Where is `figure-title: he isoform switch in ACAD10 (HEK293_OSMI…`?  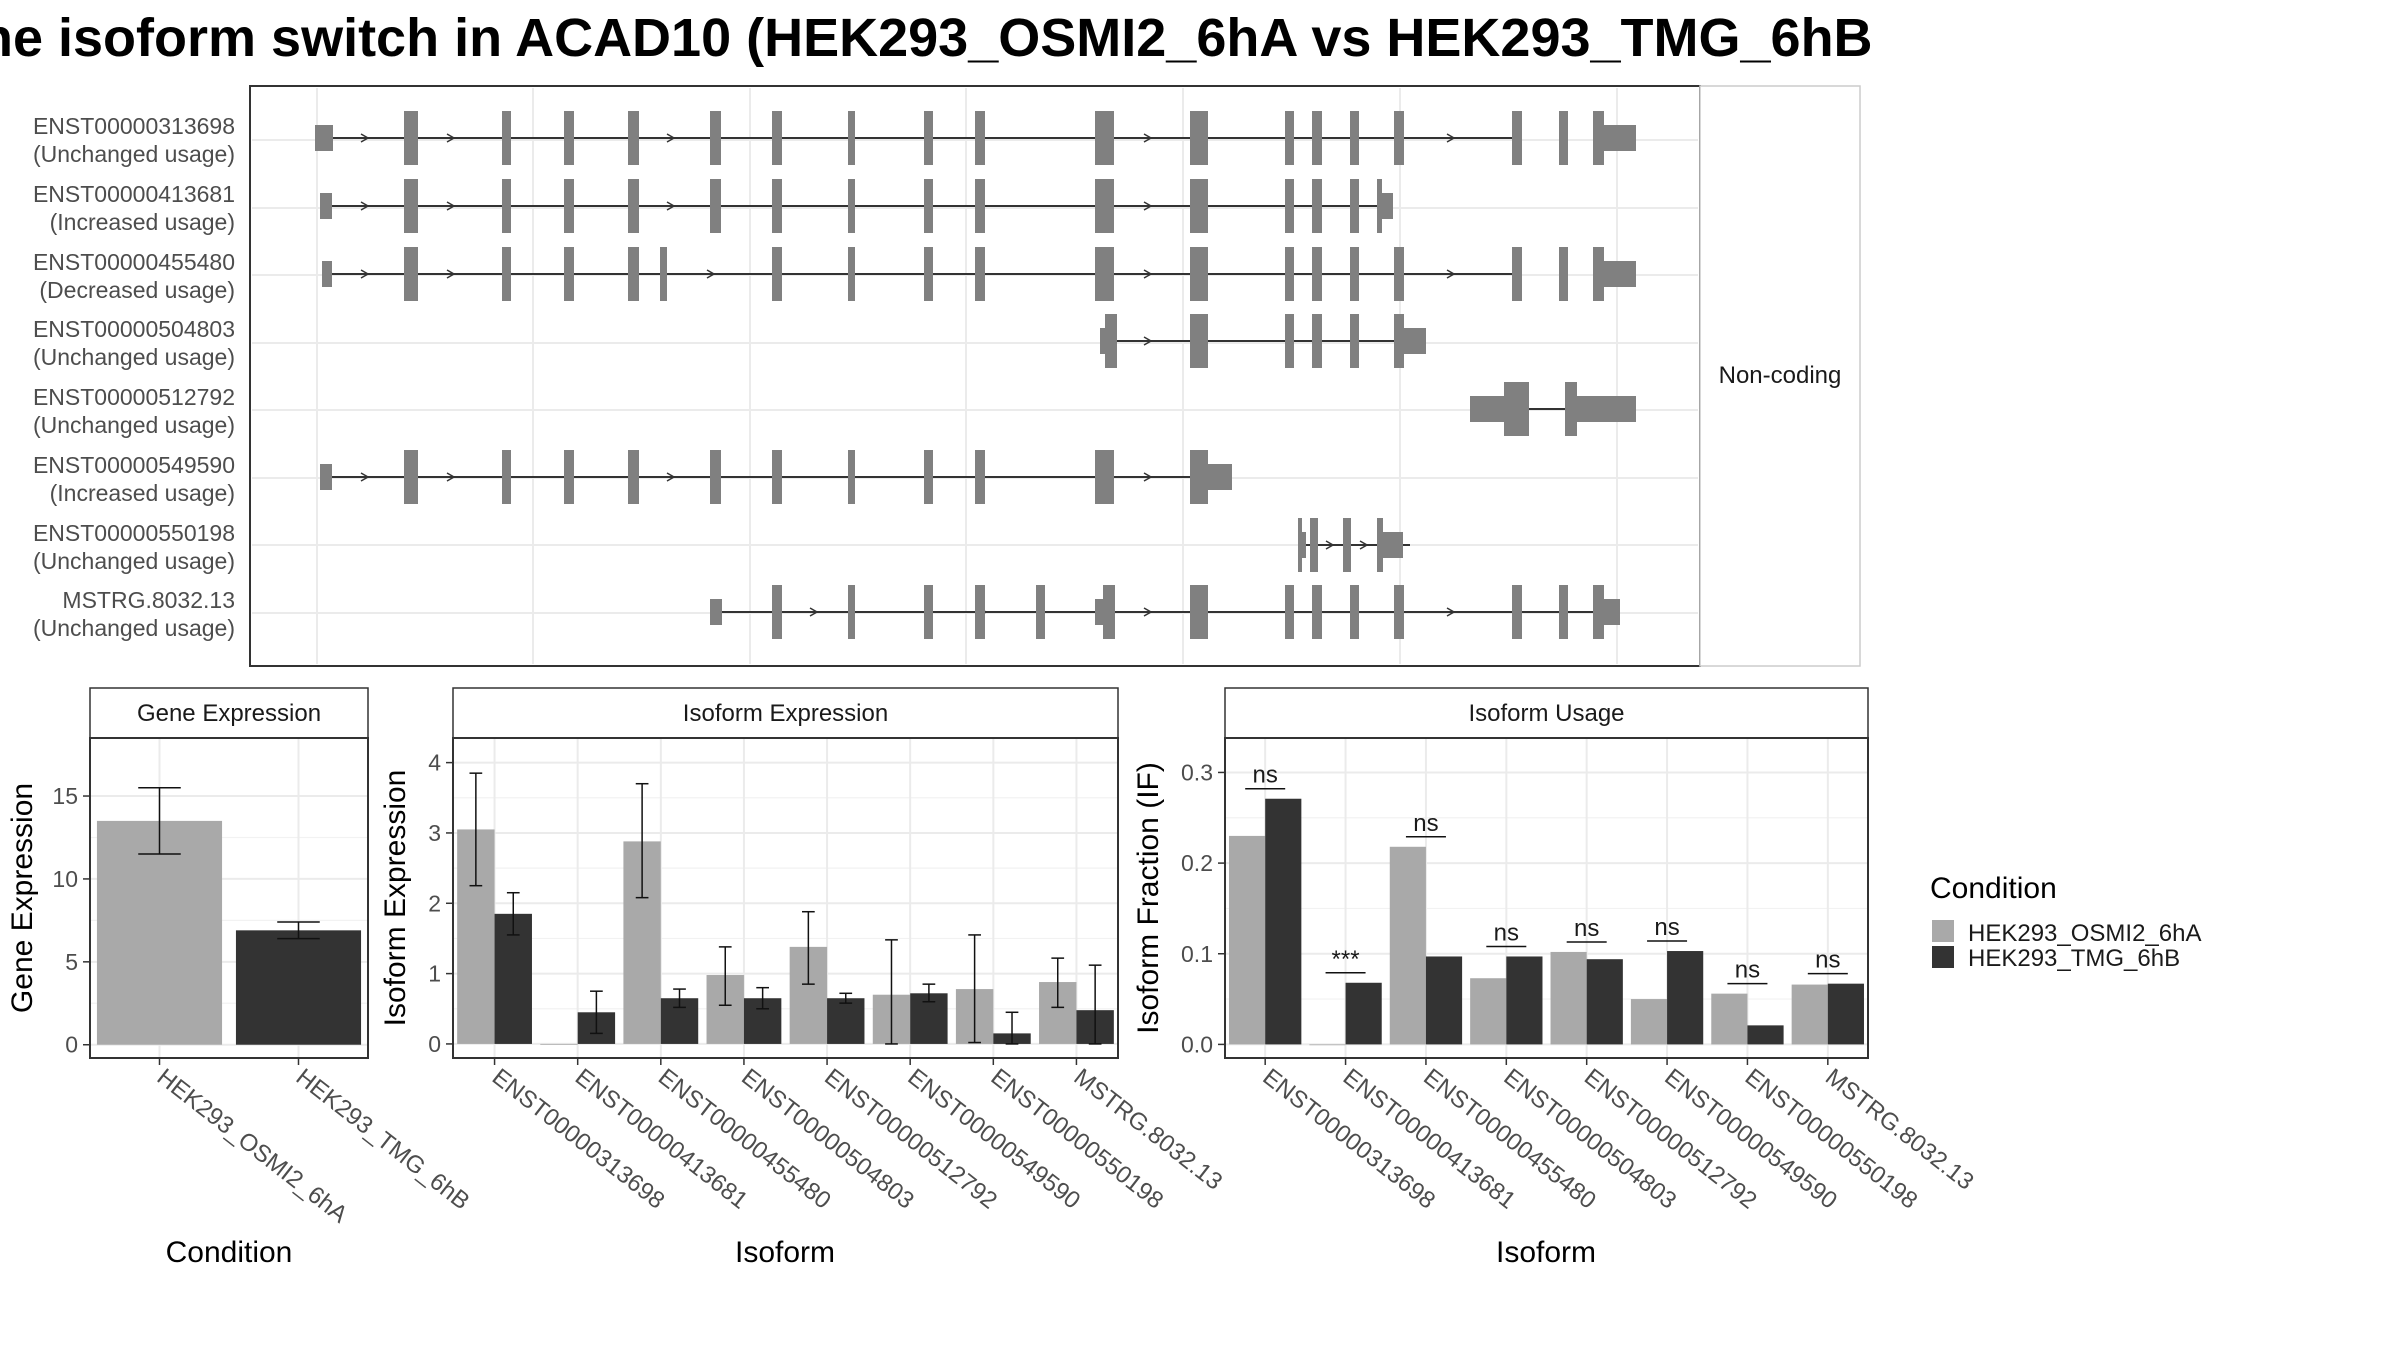 figure-title: he isoform switch in ACAD10 (HEK293_OSMI… is located at coordinates (936, 38).